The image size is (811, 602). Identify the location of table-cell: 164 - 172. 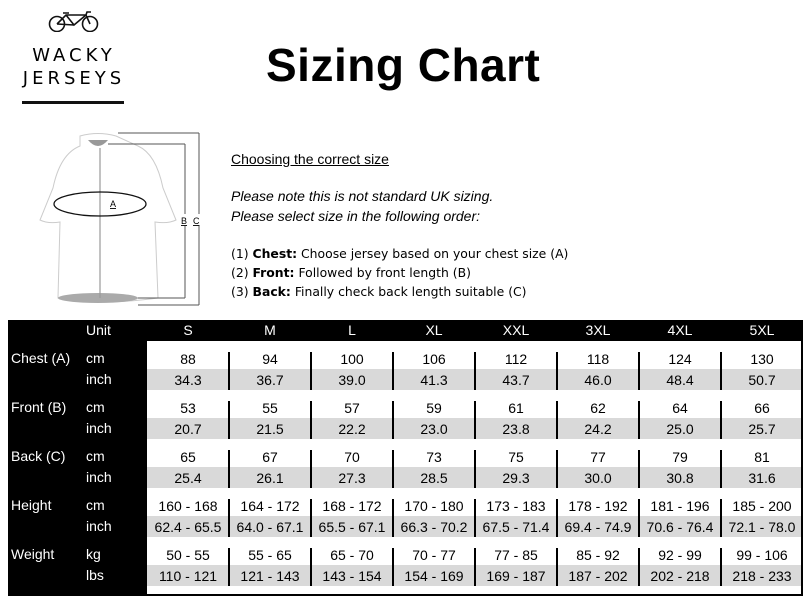
(270, 506).